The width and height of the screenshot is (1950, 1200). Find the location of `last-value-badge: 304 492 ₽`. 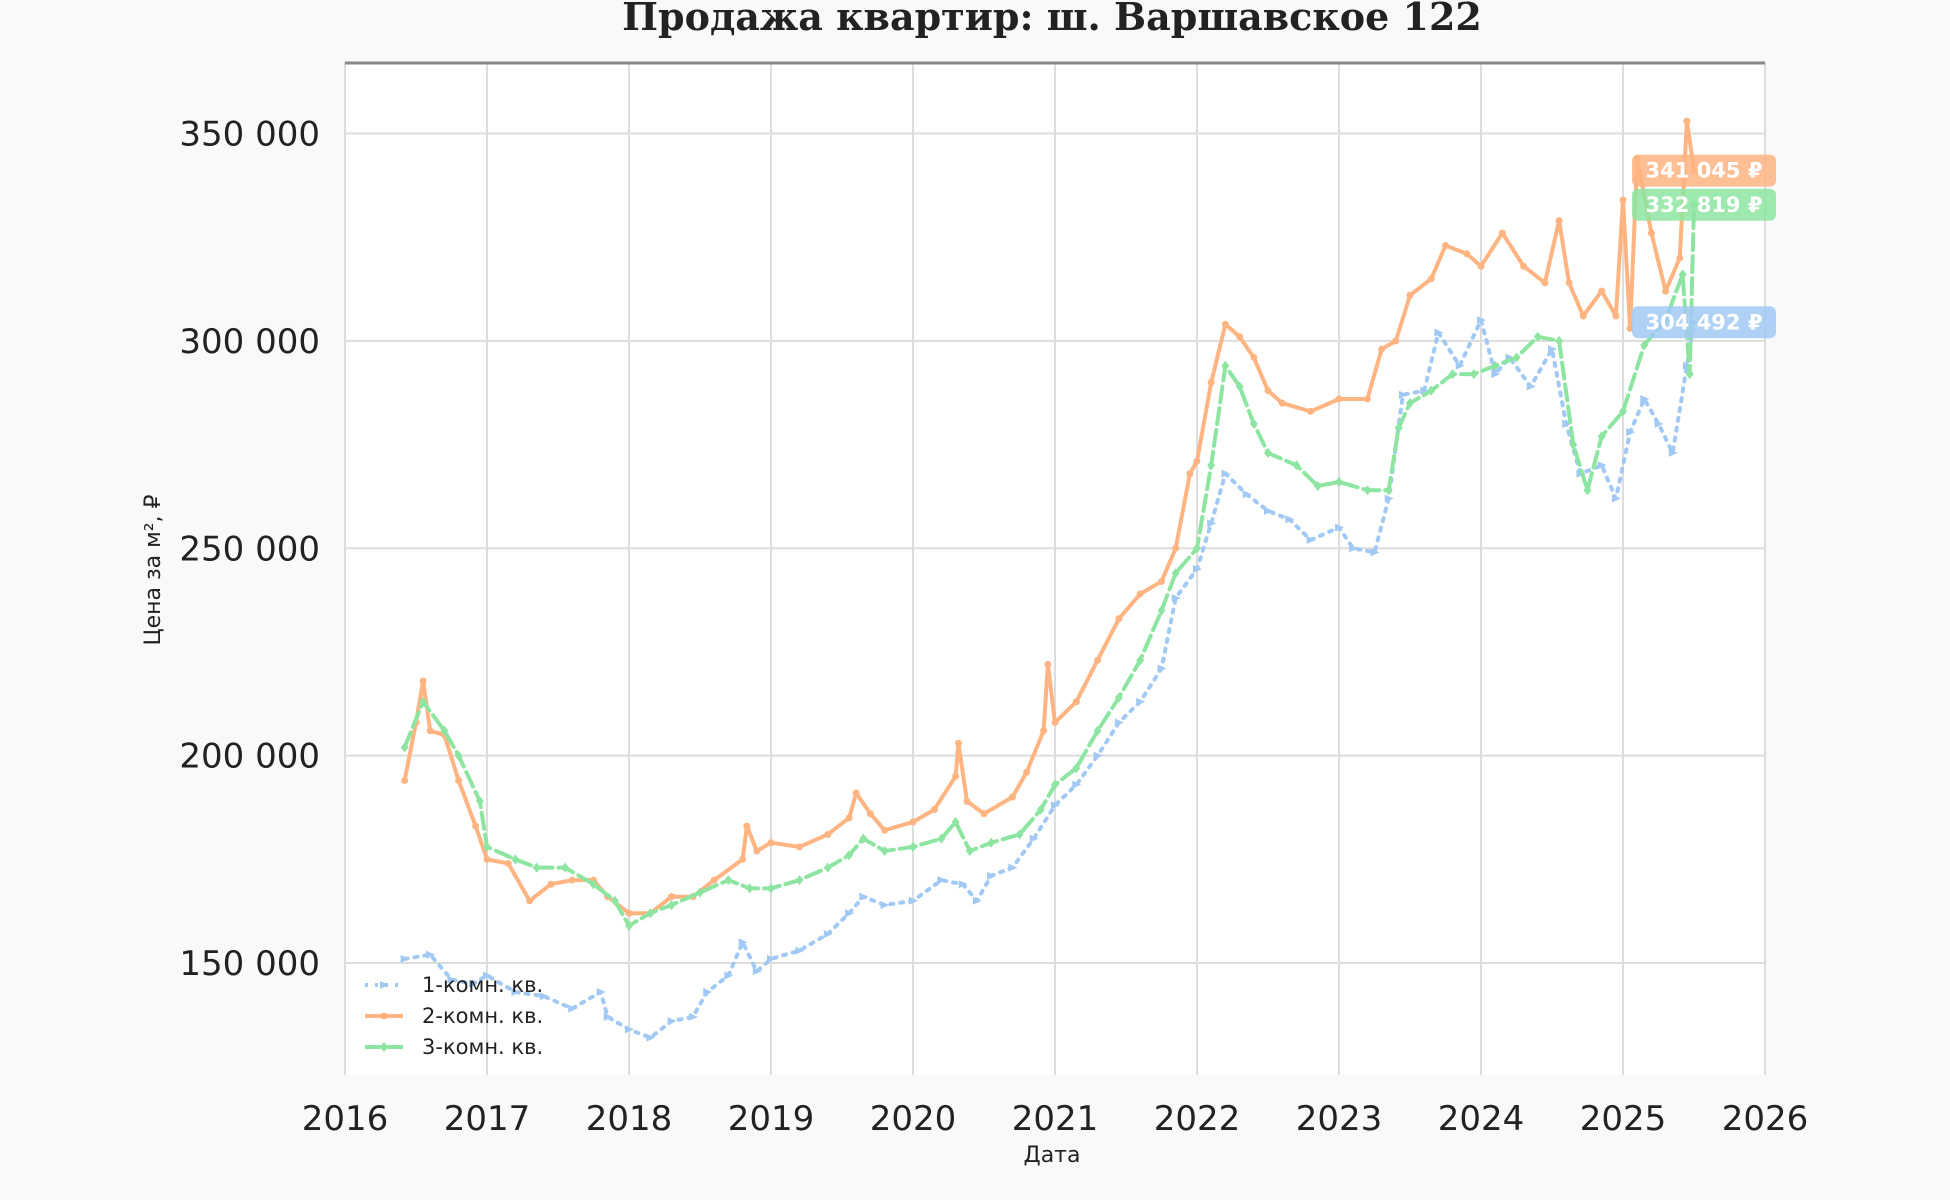

last-value-badge: 304 492 ₽ is located at coordinates (1704, 322).